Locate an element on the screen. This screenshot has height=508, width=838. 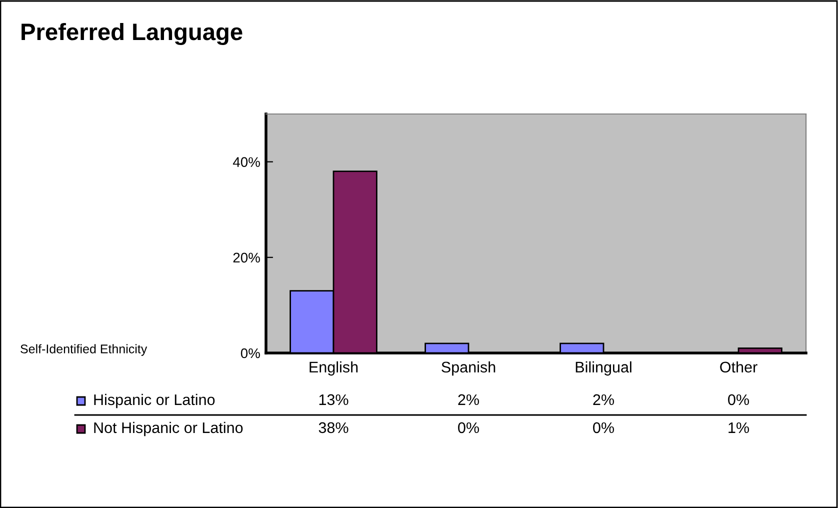
data-label: 38% is located at coordinates (333, 428).